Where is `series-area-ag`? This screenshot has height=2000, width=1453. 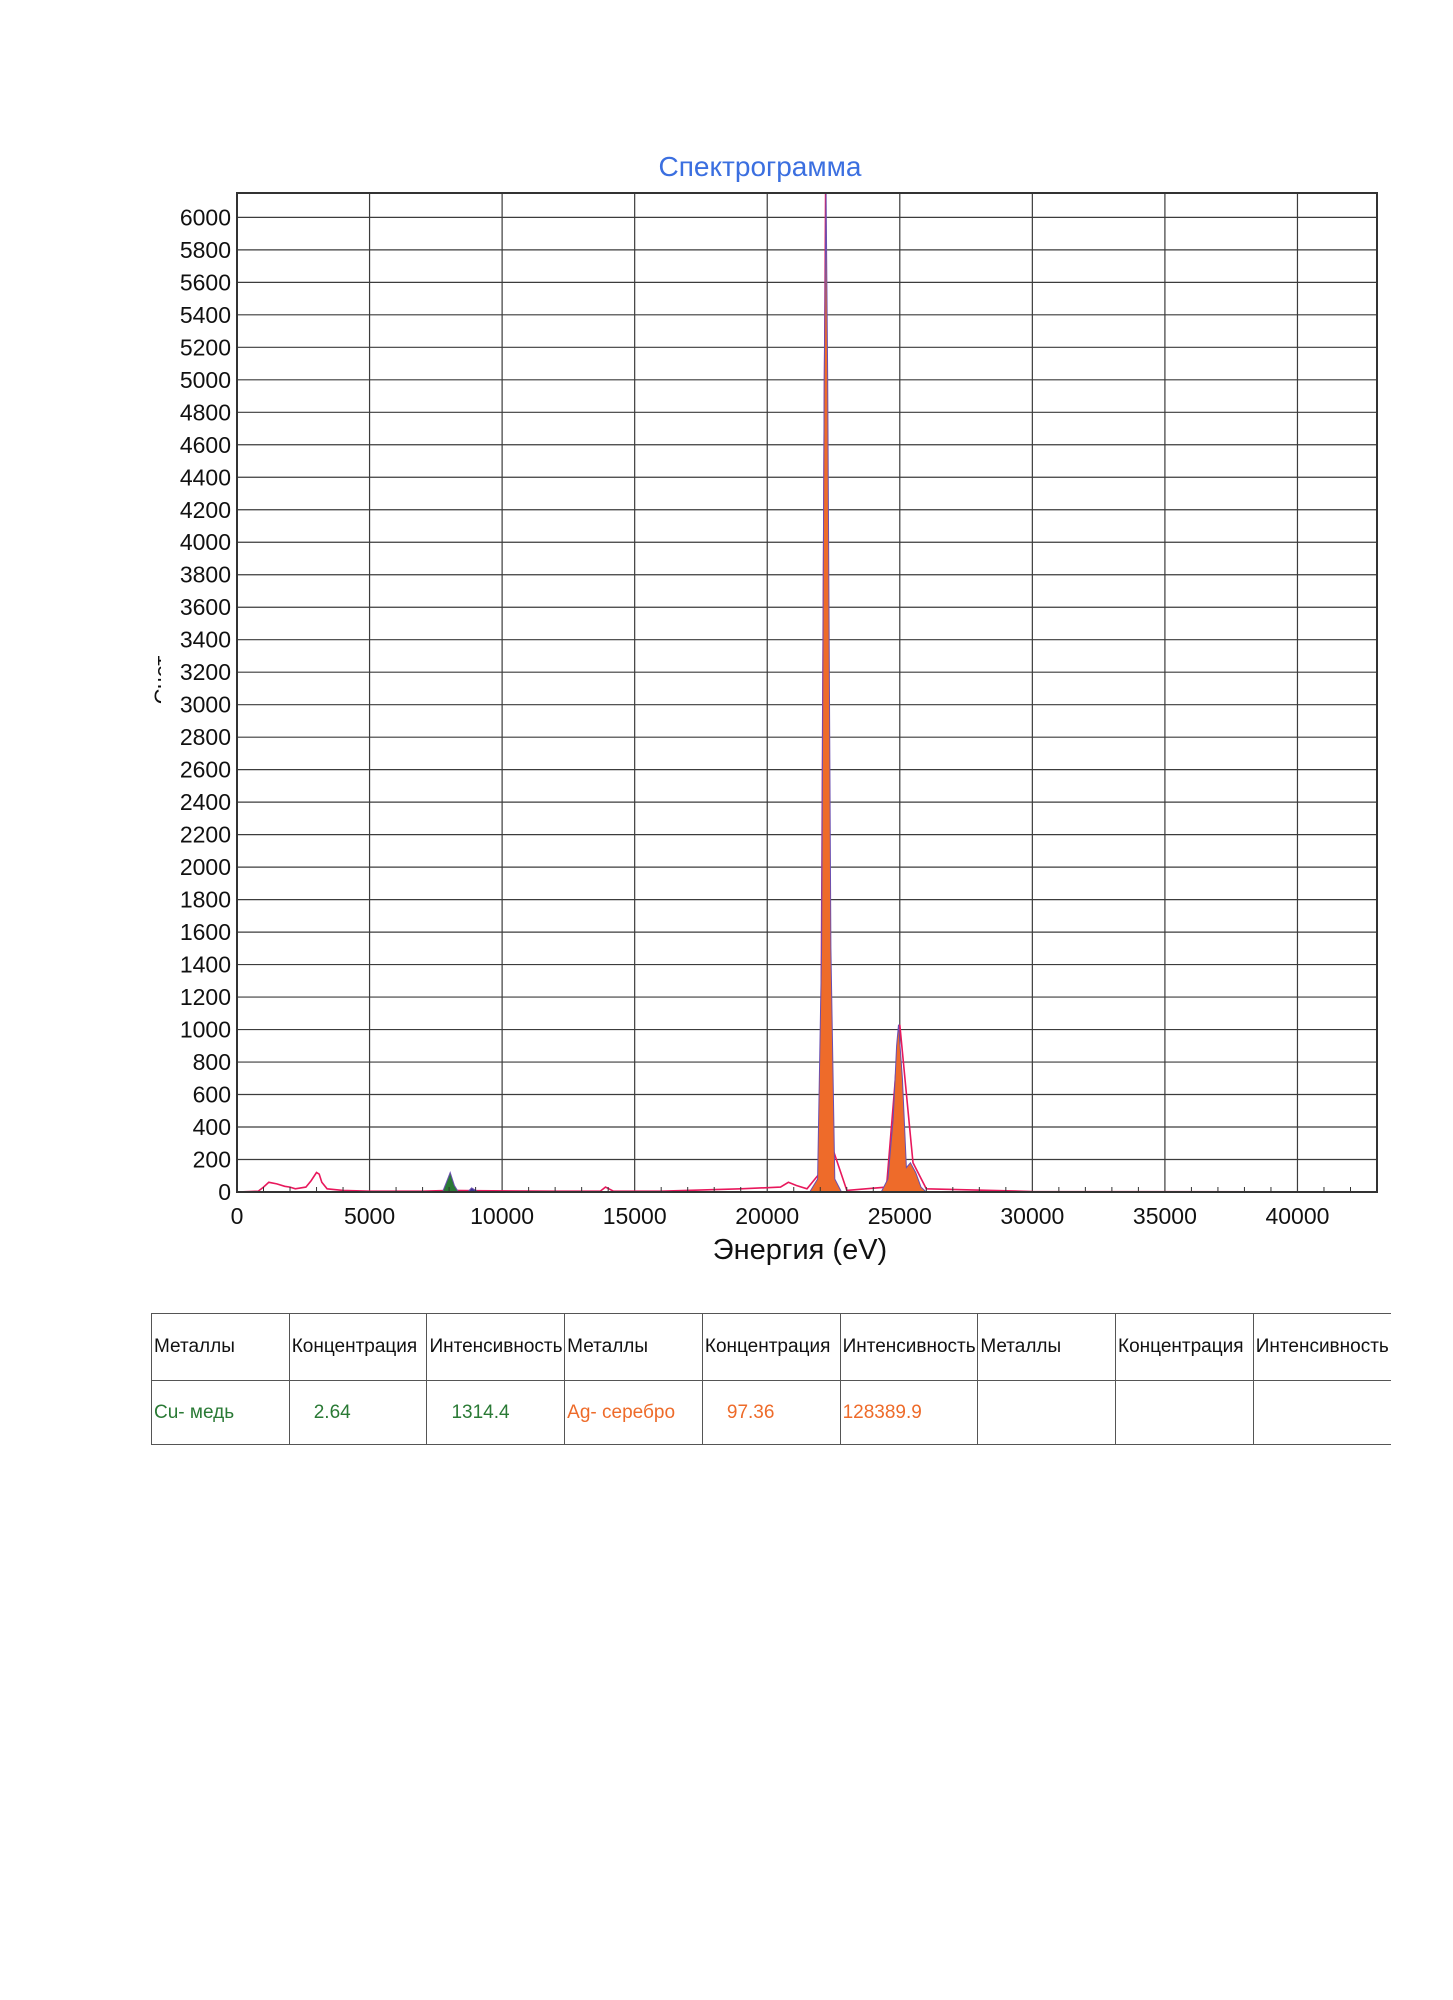 series-area-ag is located at coordinates (868, 692).